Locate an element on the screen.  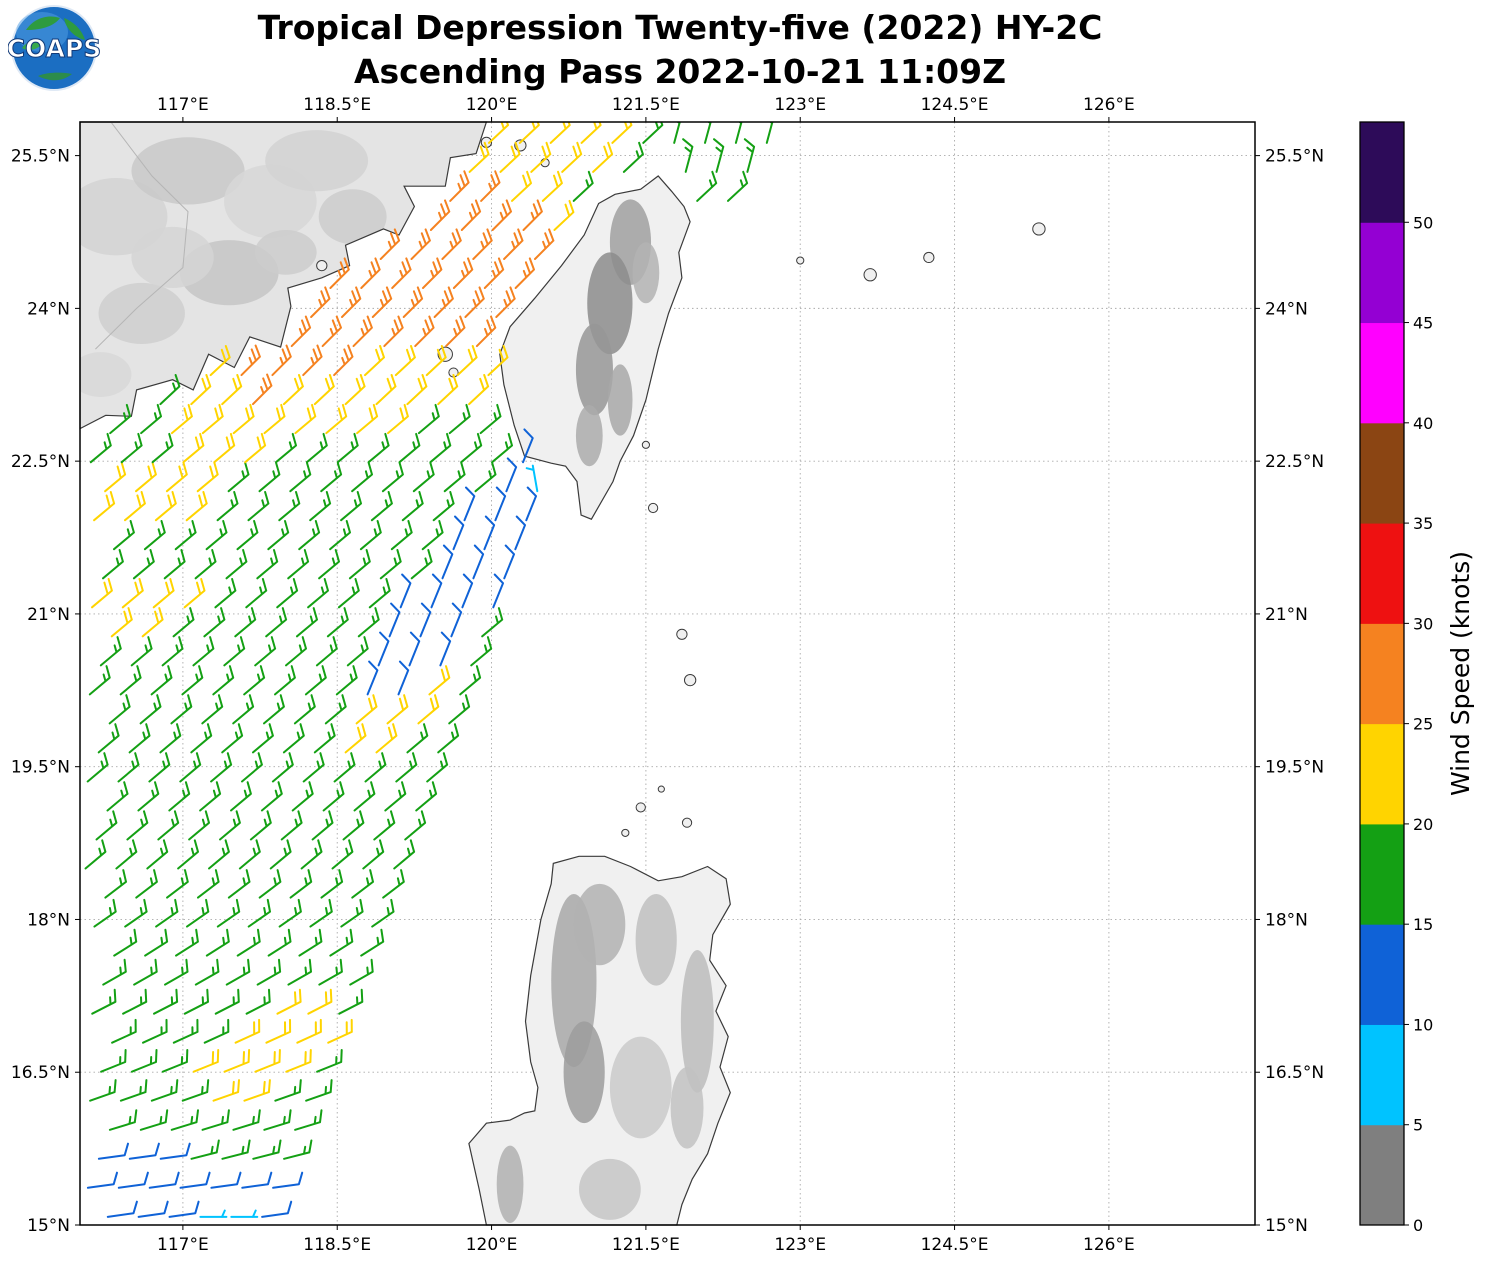
colorbar-segment is located at coordinates (1382, 674).